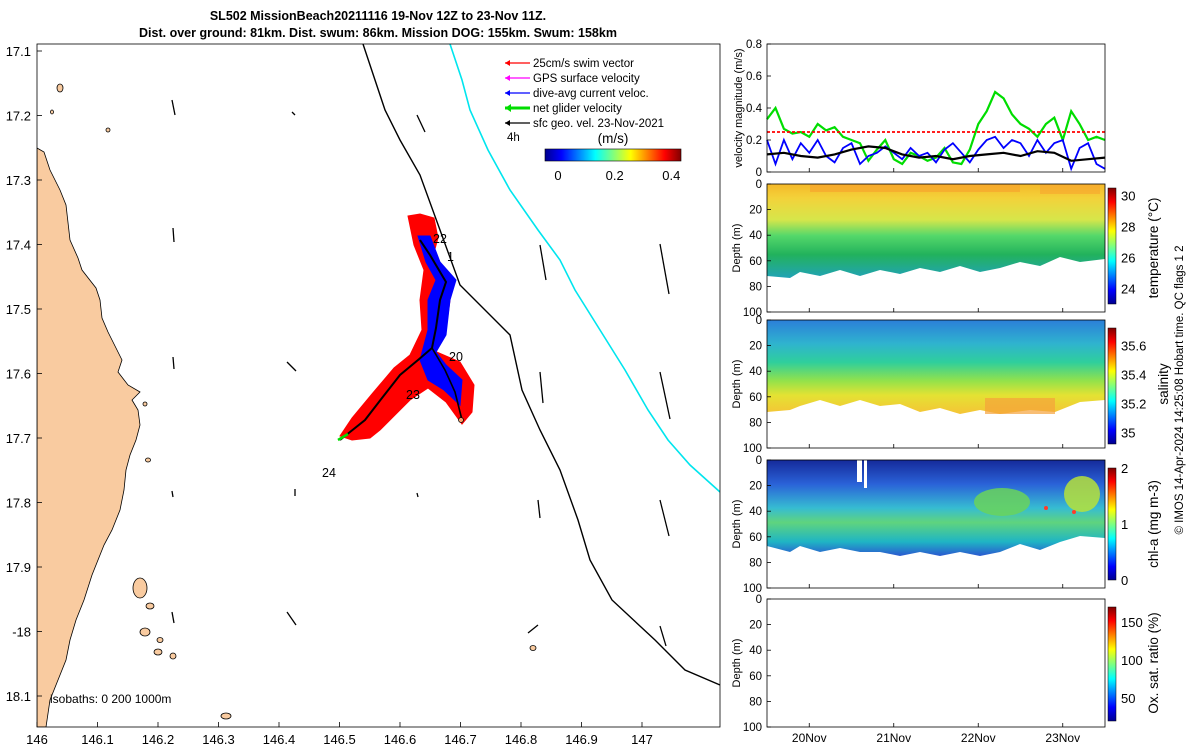 The height and width of the screenshot is (750, 1200). What do you see at coordinates (339, 739) in the screenshot?
I see `lon-tick-label: 146.5` at bounding box center [339, 739].